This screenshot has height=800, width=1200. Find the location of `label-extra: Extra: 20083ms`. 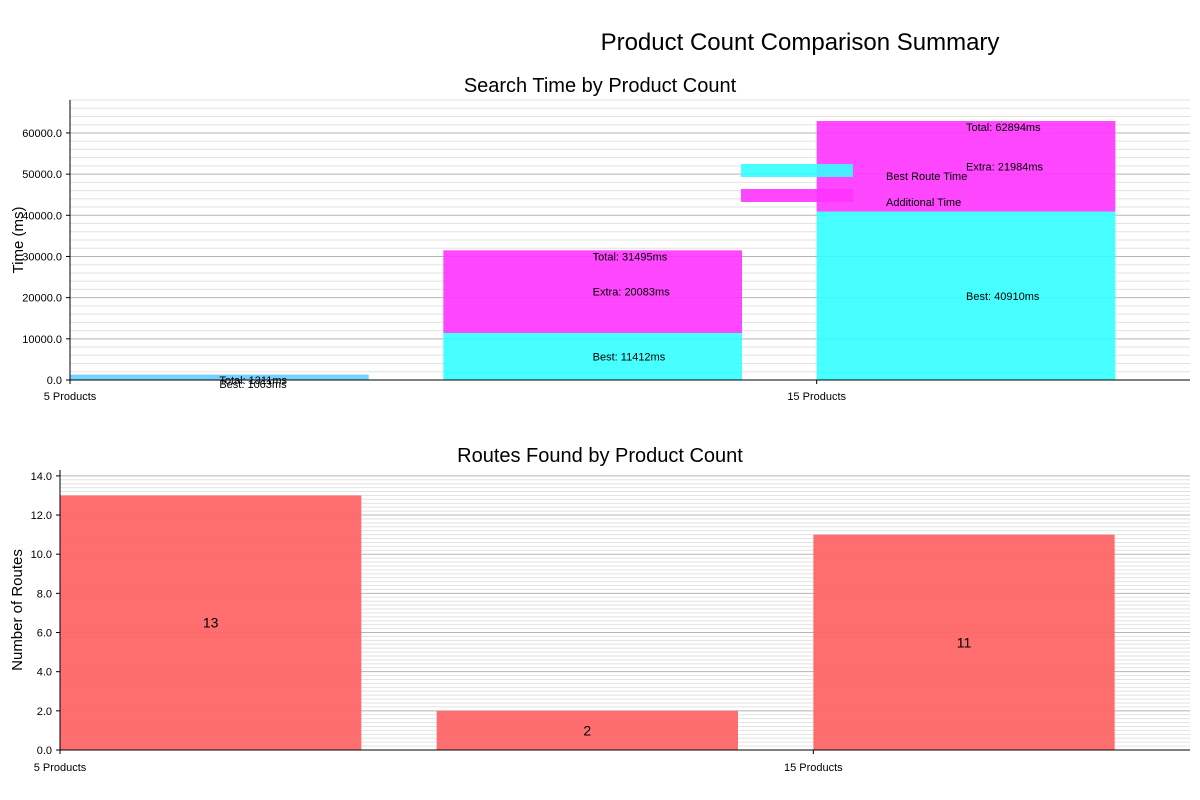

label-extra: Extra: 20083ms is located at coordinates (632, 293).